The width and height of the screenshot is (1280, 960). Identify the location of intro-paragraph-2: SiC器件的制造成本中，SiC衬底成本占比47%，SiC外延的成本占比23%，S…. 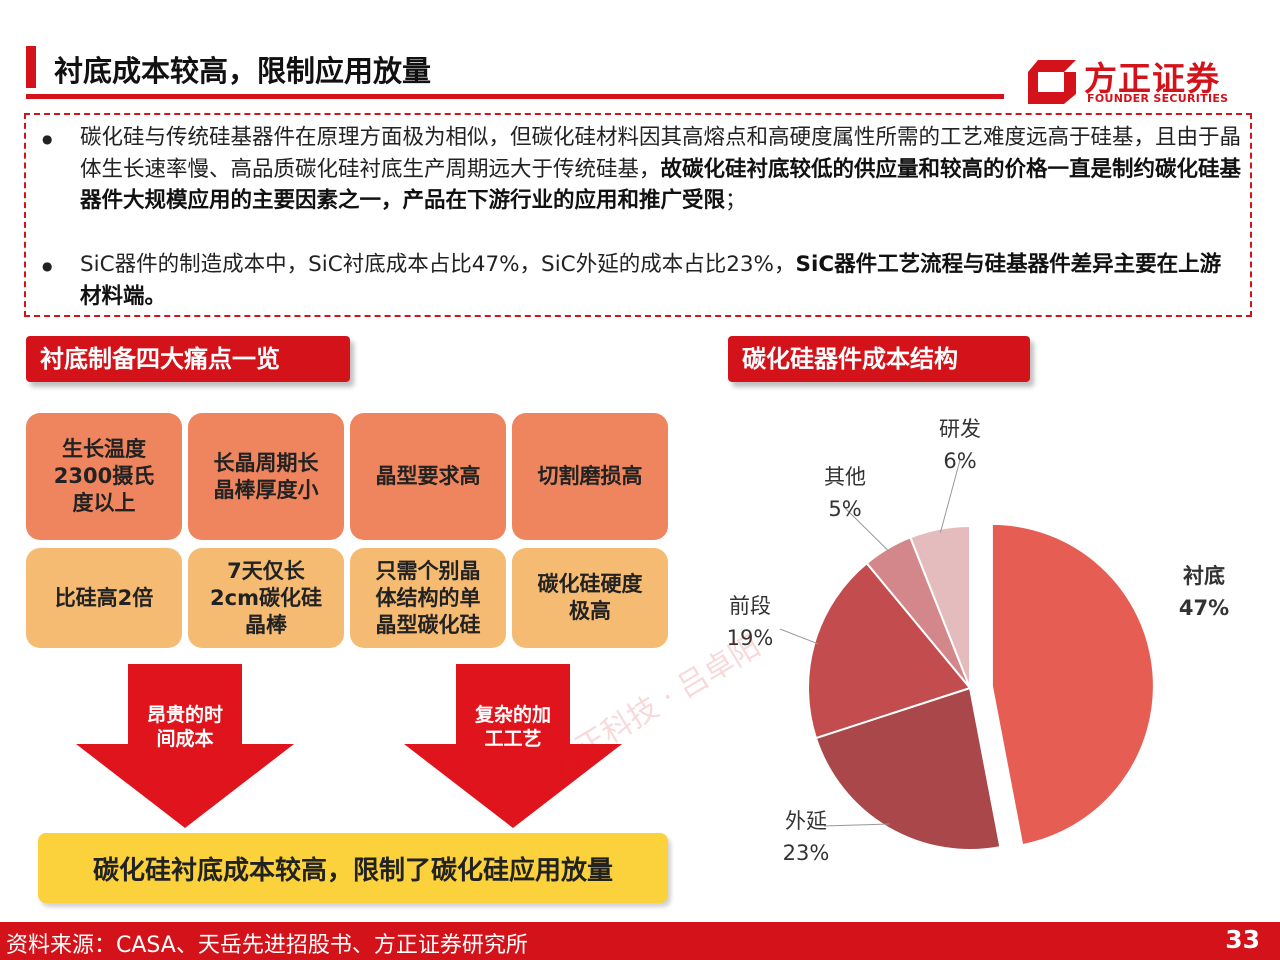
(661, 280).